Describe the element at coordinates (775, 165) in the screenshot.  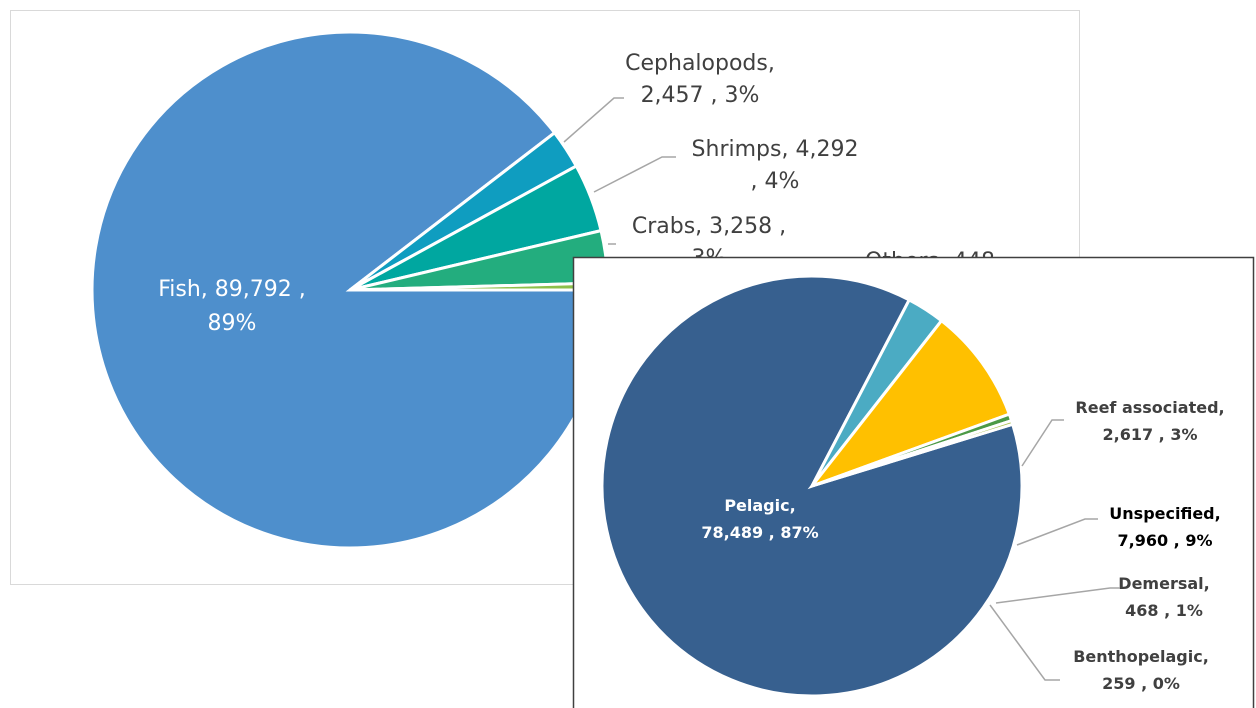
I see `chart-1-label-shrimps: Shrimps, 4,292, 4%` at that location.